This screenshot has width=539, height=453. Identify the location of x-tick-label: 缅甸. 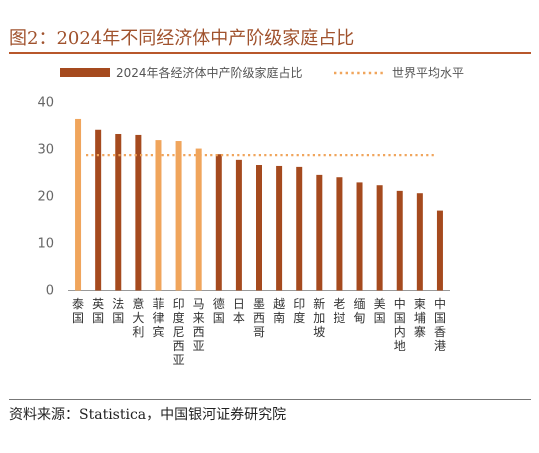
(360, 311).